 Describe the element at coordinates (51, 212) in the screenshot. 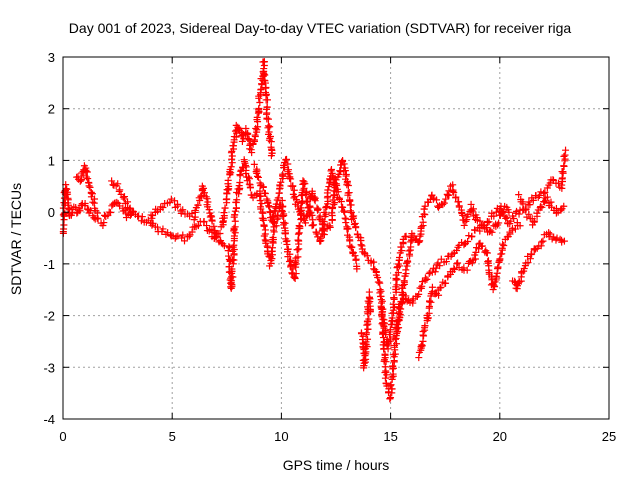

I see `y-tick-label: 0` at that location.